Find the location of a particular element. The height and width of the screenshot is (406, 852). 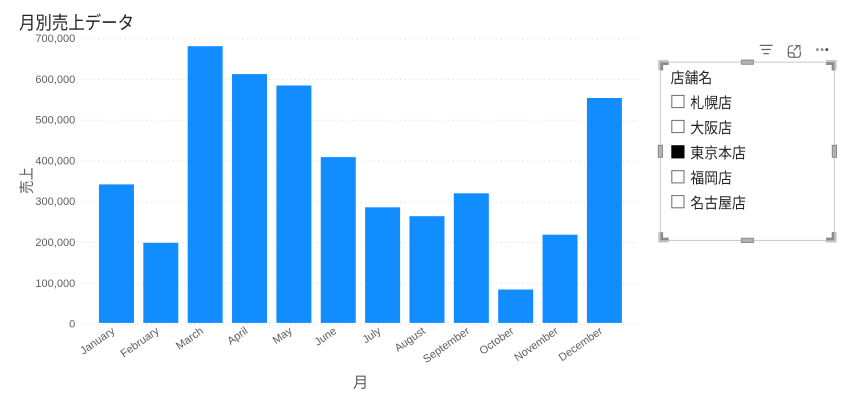

svg-text: 600,000 is located at coordinates (55, 80).